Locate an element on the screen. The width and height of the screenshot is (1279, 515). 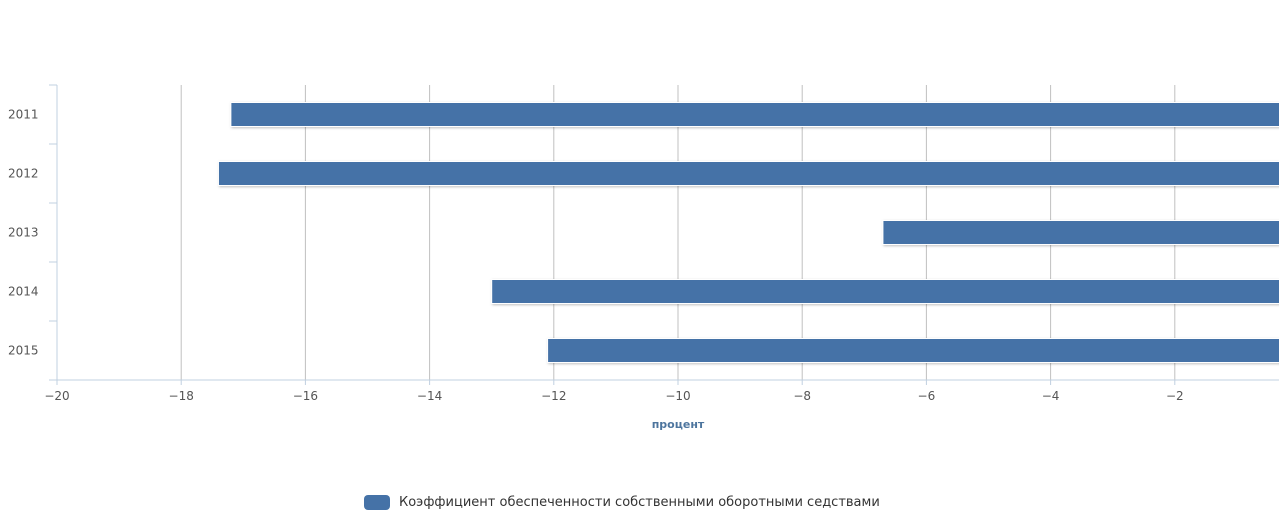
legend-swatch is located at coordinates (377, 502).